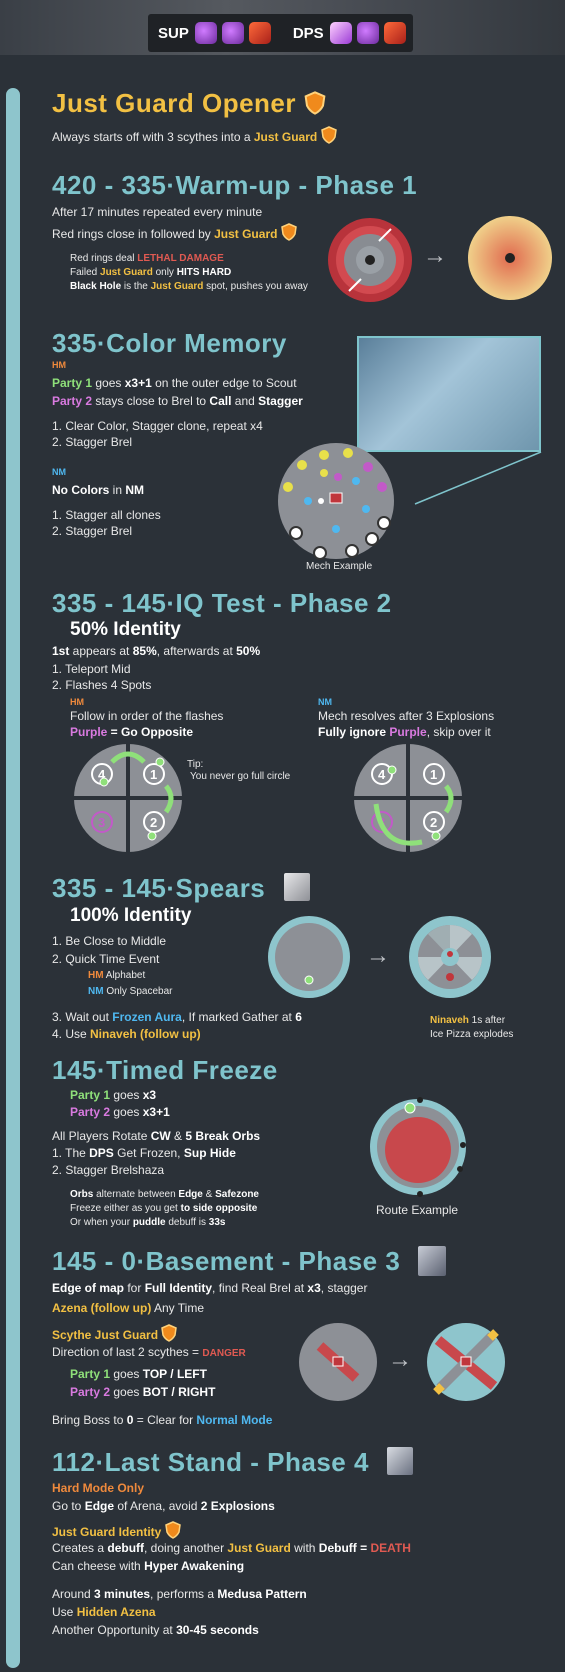 Image resolution: width=565 pixels, height=1672 pixels. I want to click on text: is the, so click(136, 286).